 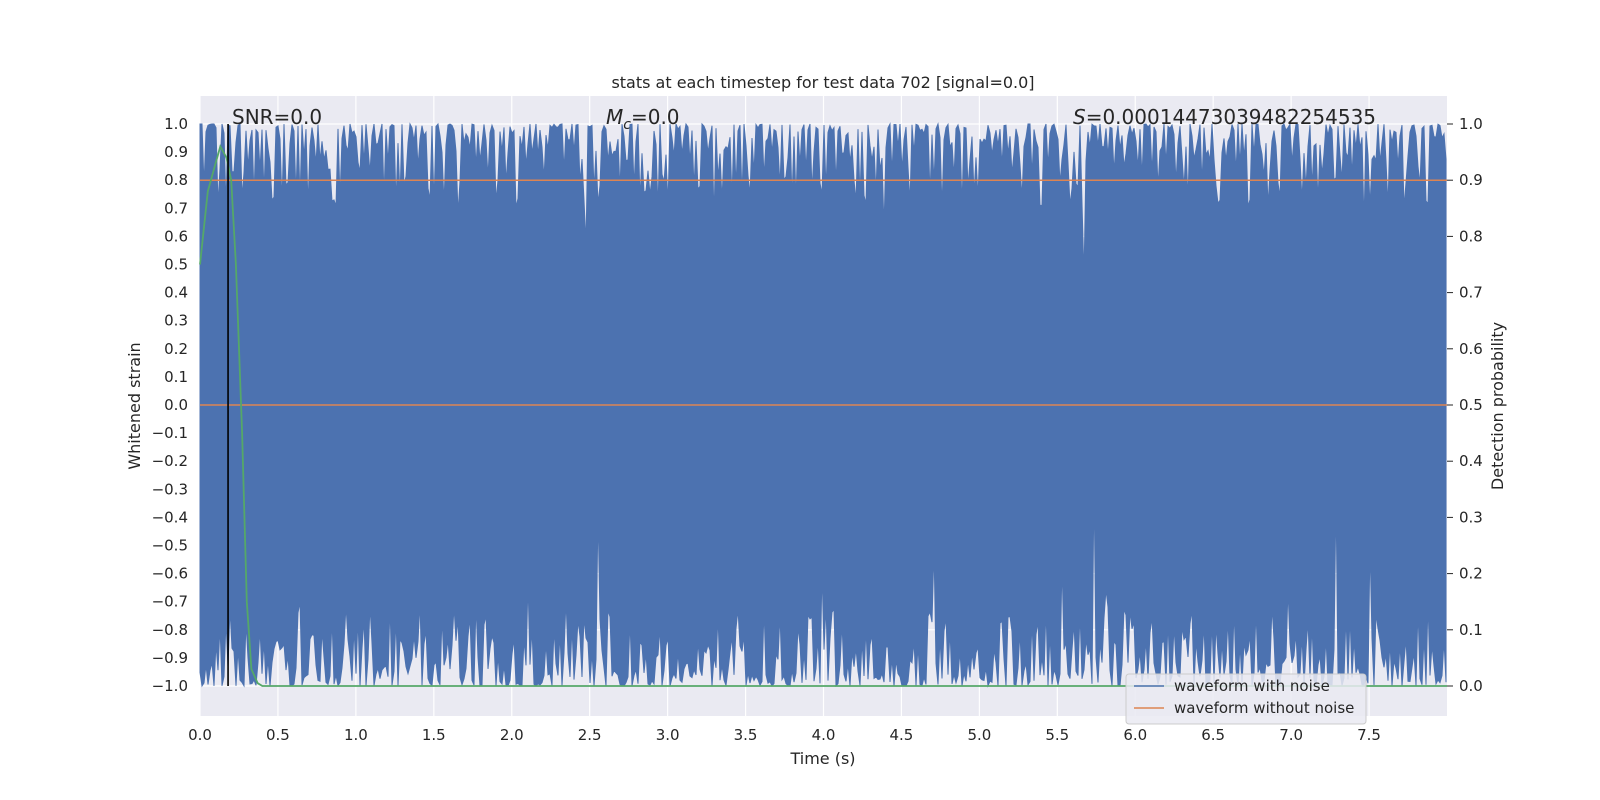 I want to click on y-tick-label: 0.6, so click(x=176, y=236).